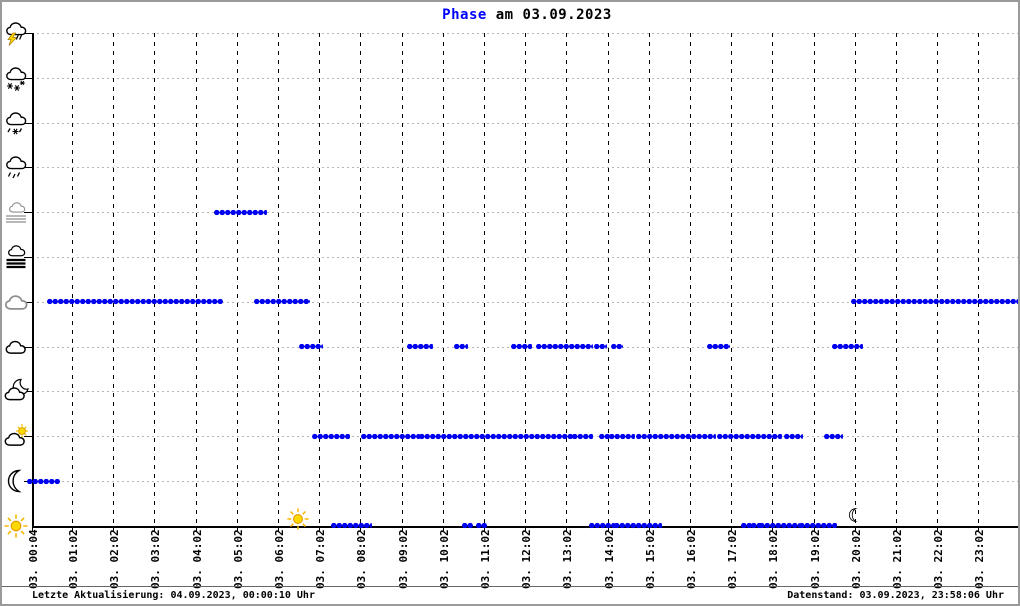  I want to click on sunset-moon-icon, so click(854, 515).